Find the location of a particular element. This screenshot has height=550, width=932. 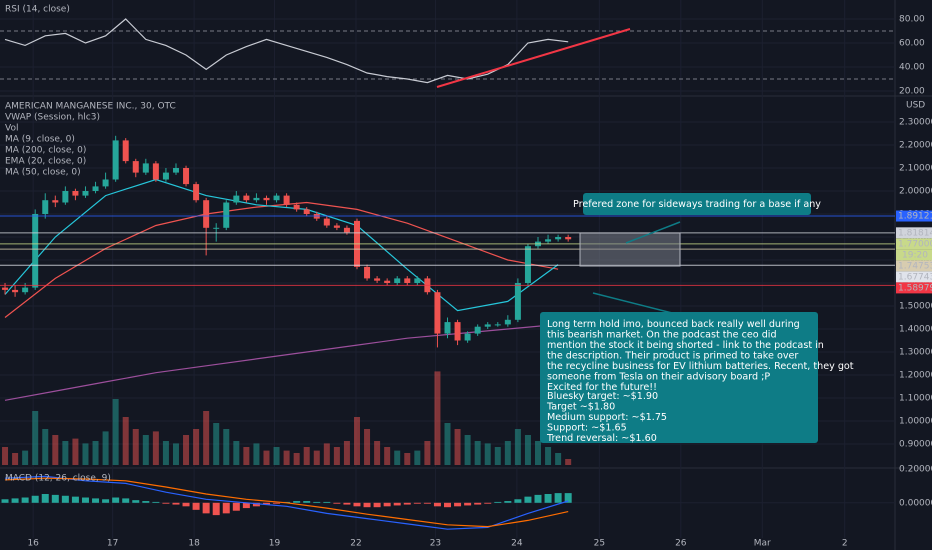

price-level-label: 1.770000 is located at coordinates (915, 244).